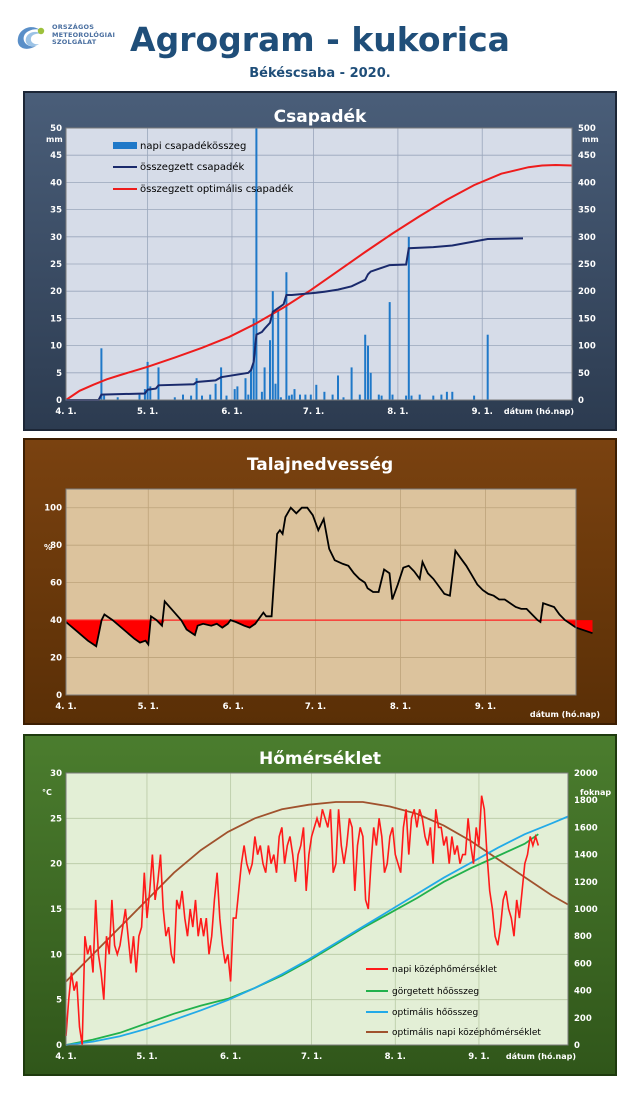  I want to click on series-rolling-heat-sum, so click(302, 939).